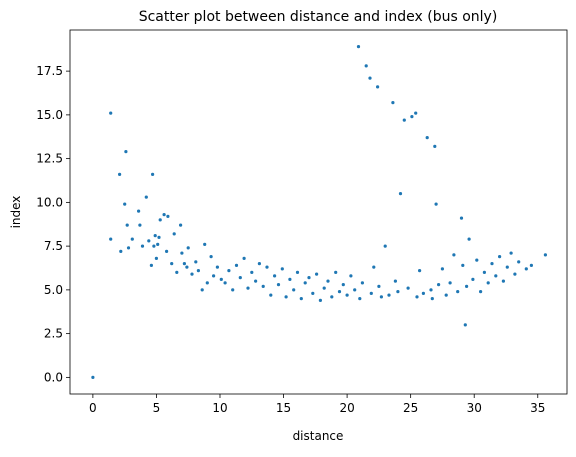 Image resolution: width=576 pixels, height=457 pixels. Describe the element at coordinates (53, 224) in the screenshot. I see `y-axis: 0.0 2.5 5.0 7.5 10.0 12.5 15.0 17.5` at that location.